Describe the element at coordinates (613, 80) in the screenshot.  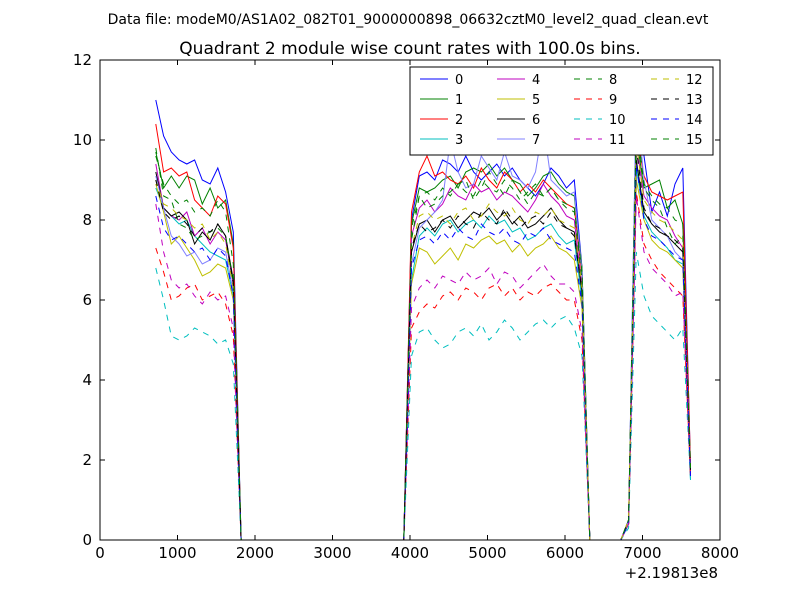
I see `legend-label-8: 8` at that location.